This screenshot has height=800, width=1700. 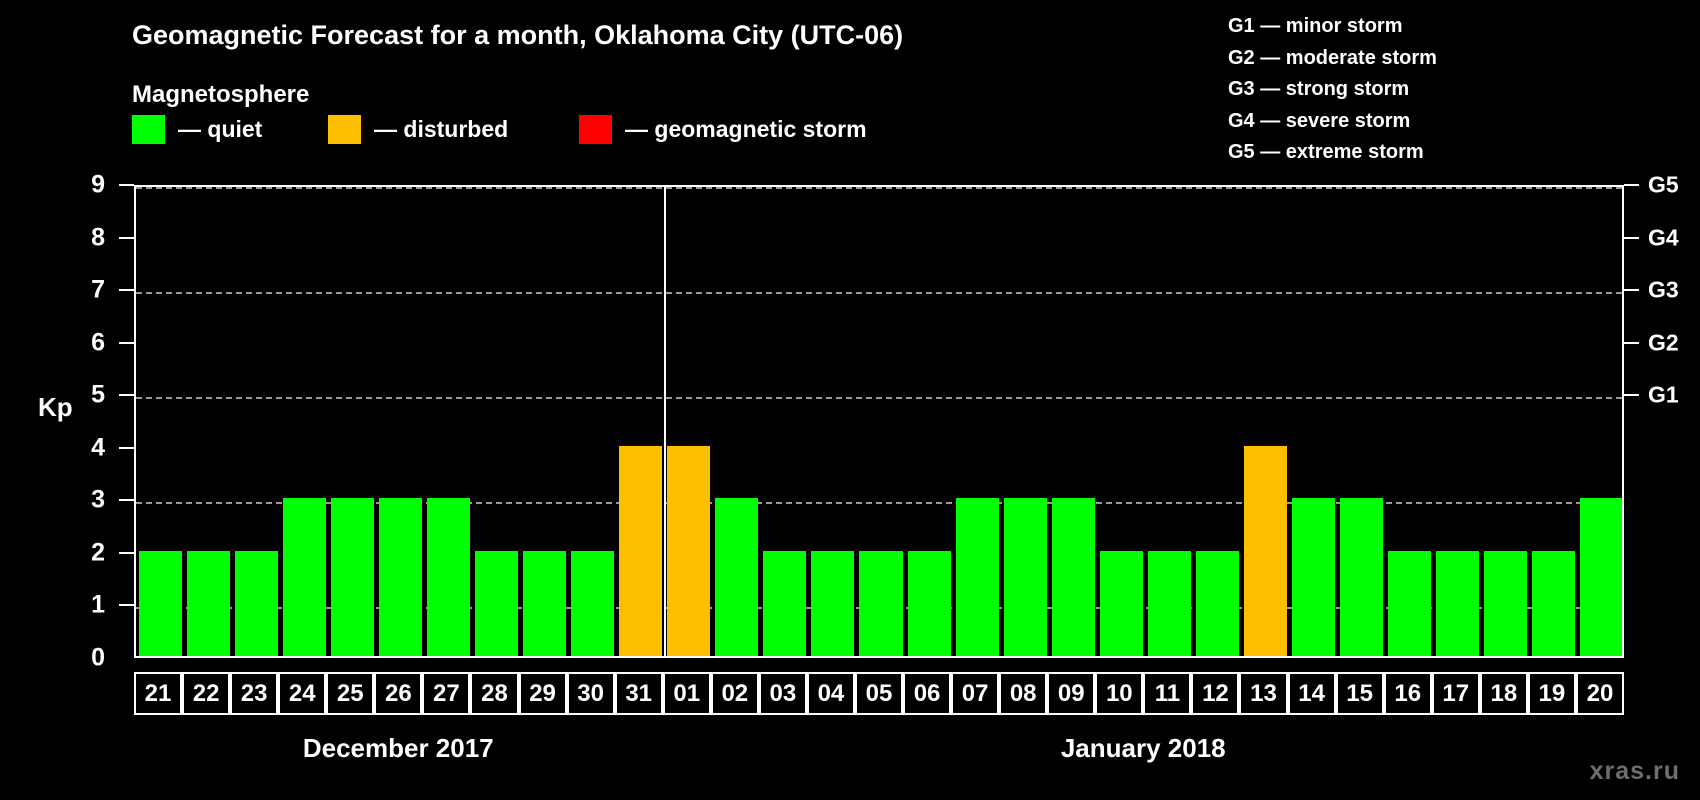 What do you see at coordinates (98, 237) in the screenshot?
I see `y-tick-label-8: 8` at bounding box center [98, 237].